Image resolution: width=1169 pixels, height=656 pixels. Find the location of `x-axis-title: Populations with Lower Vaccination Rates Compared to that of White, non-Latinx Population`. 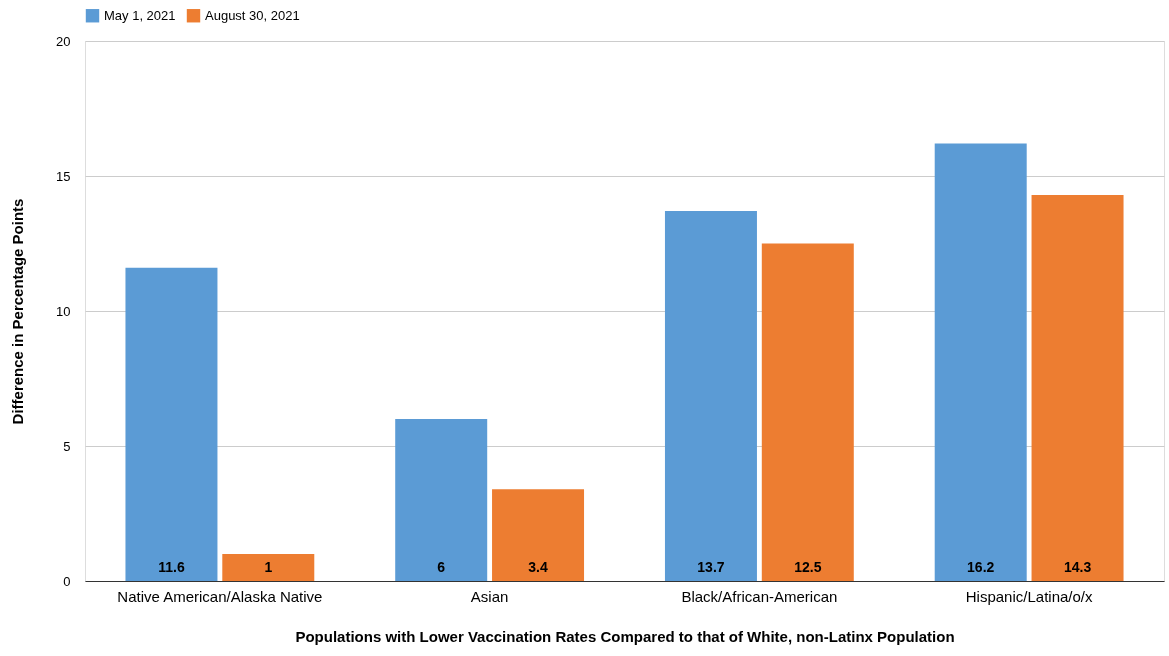

x-axis-title: Populations with Lower Vaccination Rates Compared to that of White, non-Latinx Population is located at coordinates (625, 636).